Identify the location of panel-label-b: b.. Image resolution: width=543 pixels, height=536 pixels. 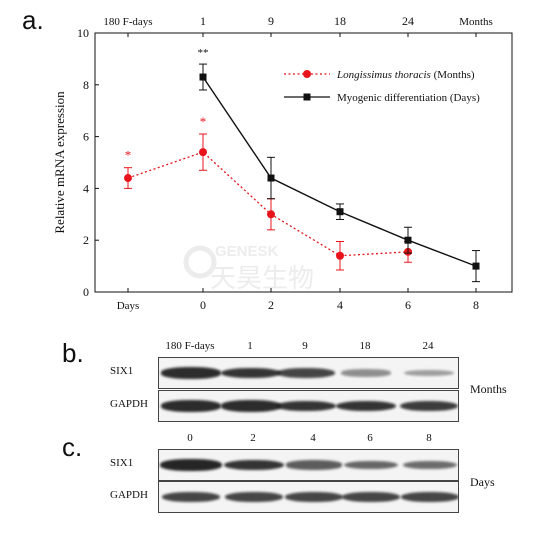
(73, 353).